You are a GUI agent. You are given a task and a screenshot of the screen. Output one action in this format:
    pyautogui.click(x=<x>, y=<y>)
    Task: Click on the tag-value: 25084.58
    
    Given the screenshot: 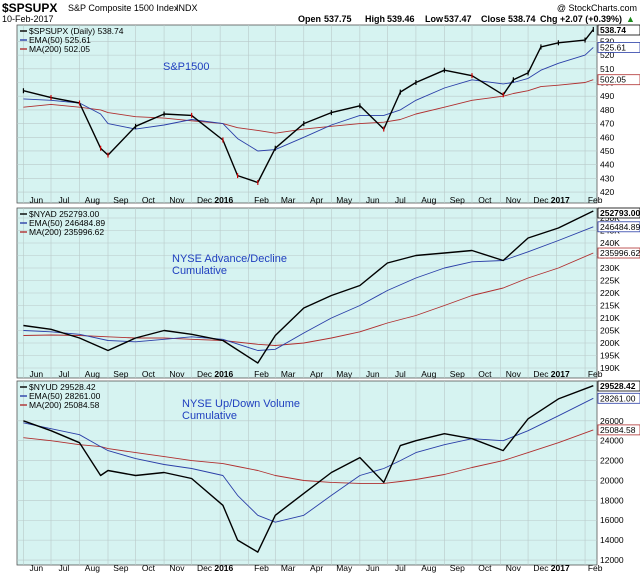 What is the action you would take?
    pyautogui.click(x=618, y=430)
    